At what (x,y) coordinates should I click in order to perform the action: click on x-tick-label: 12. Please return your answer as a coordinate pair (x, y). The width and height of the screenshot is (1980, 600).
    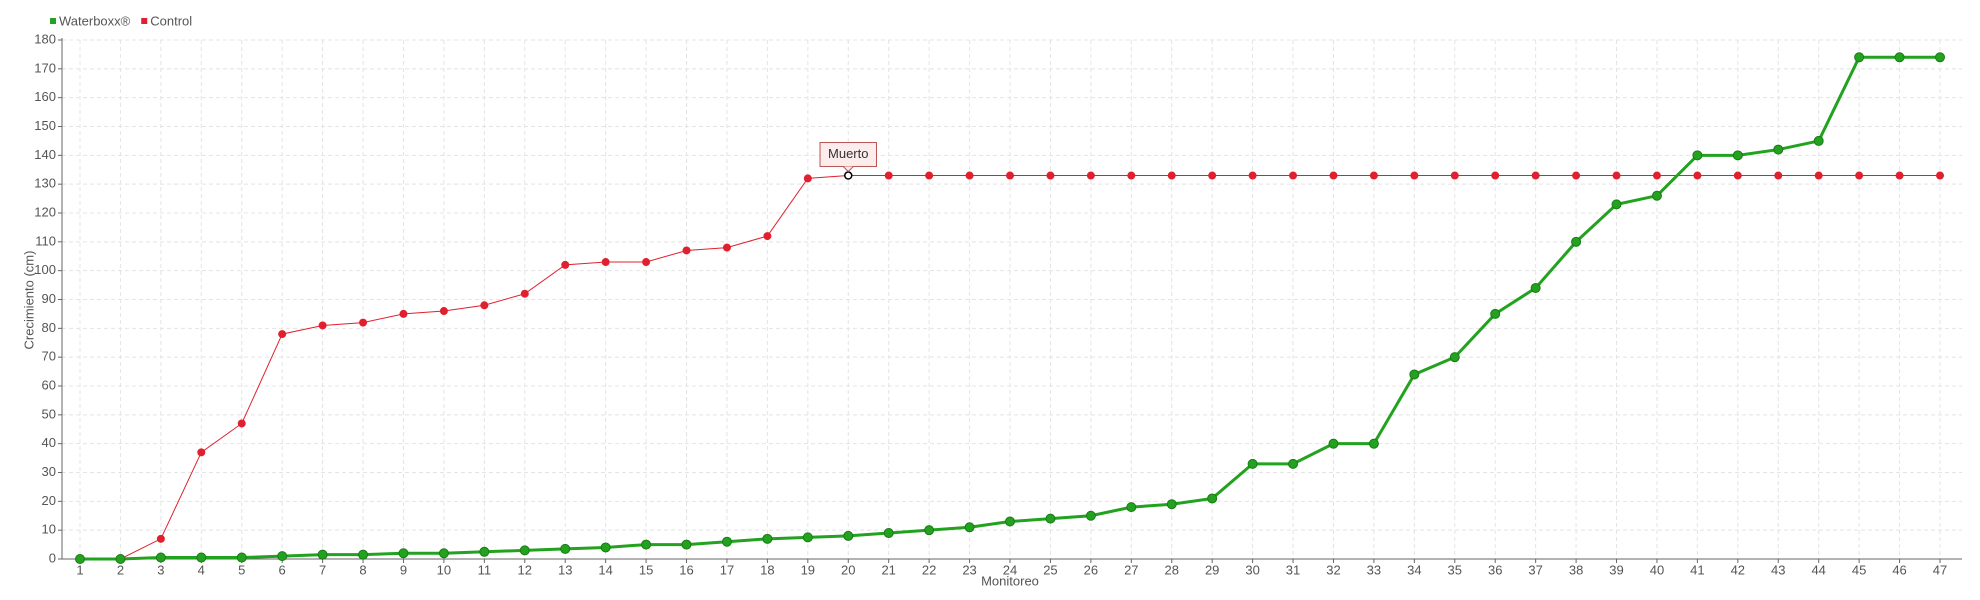
    Looking at the image, I should click on (525, 569).